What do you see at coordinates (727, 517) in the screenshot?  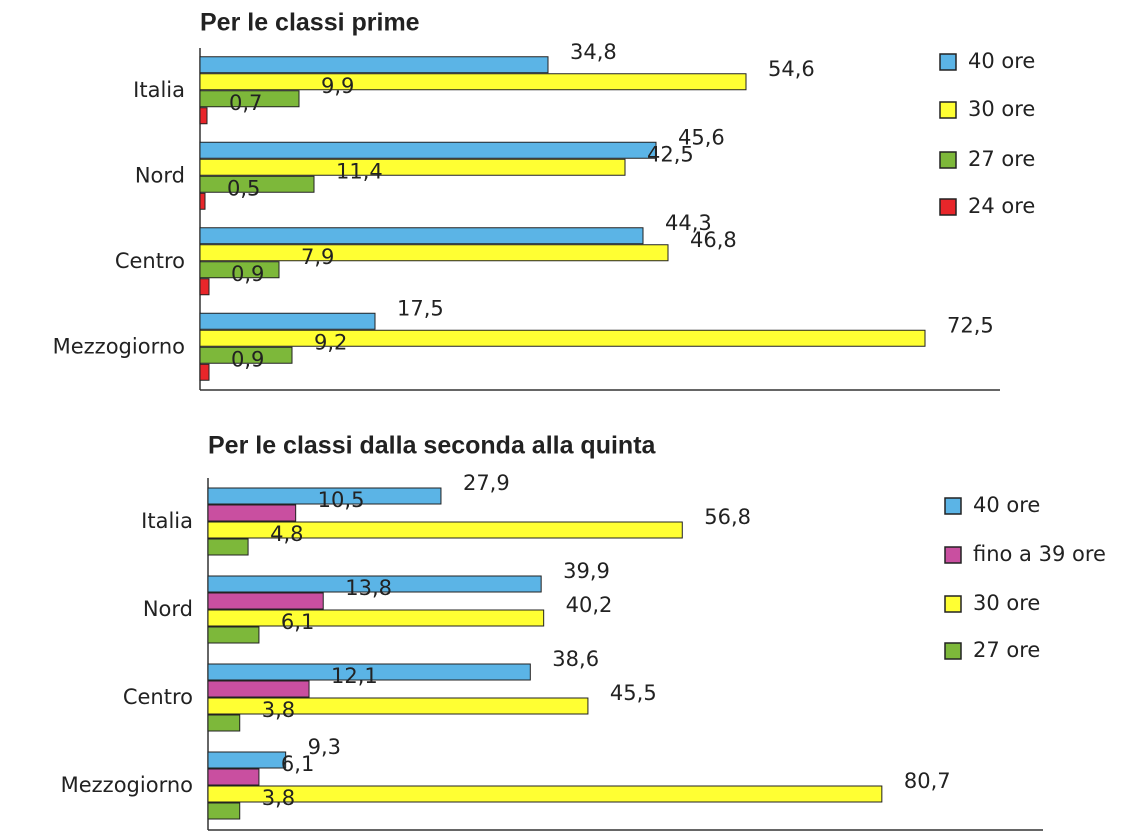 I see `data-label: 56,8` at bounding box center [727, 517].